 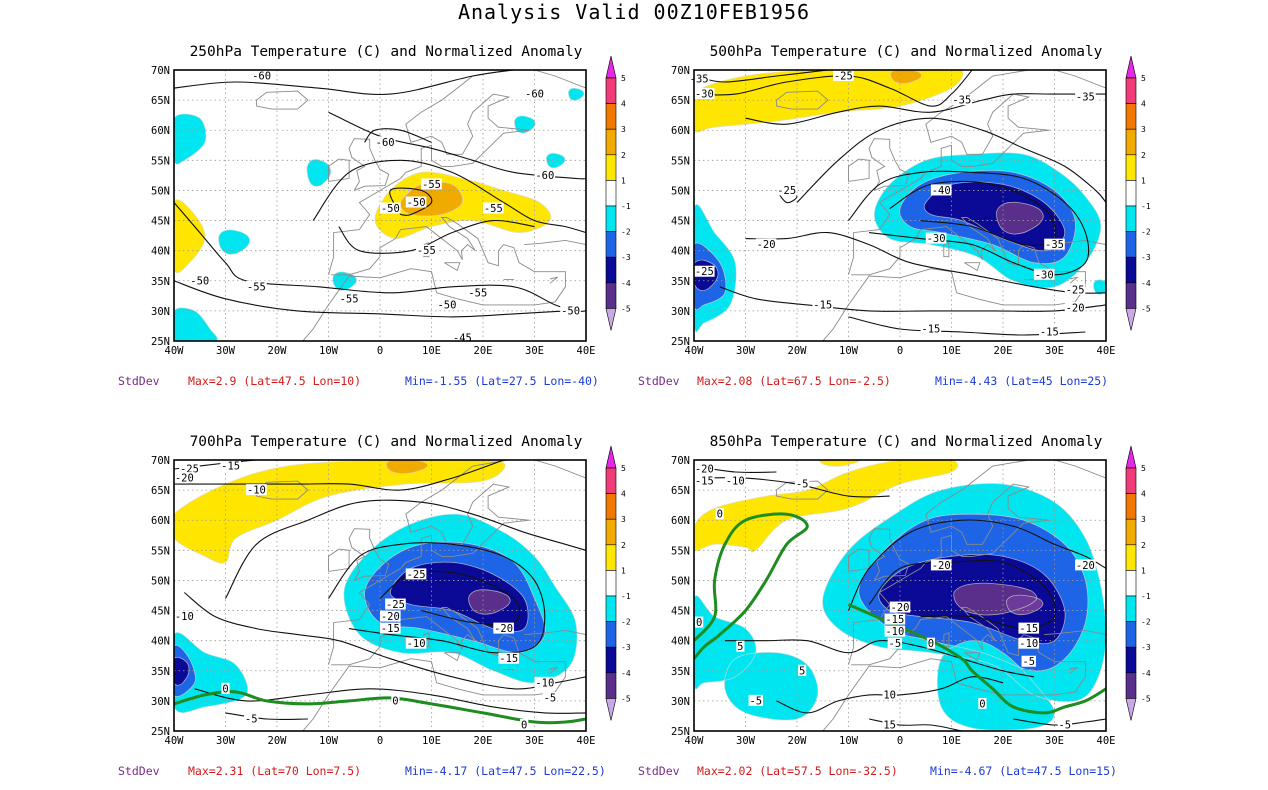 What do you see at coordinates (626, 673) in the screenshot?
I see `colorbar-label: -4` at bounding box center [626, 673].